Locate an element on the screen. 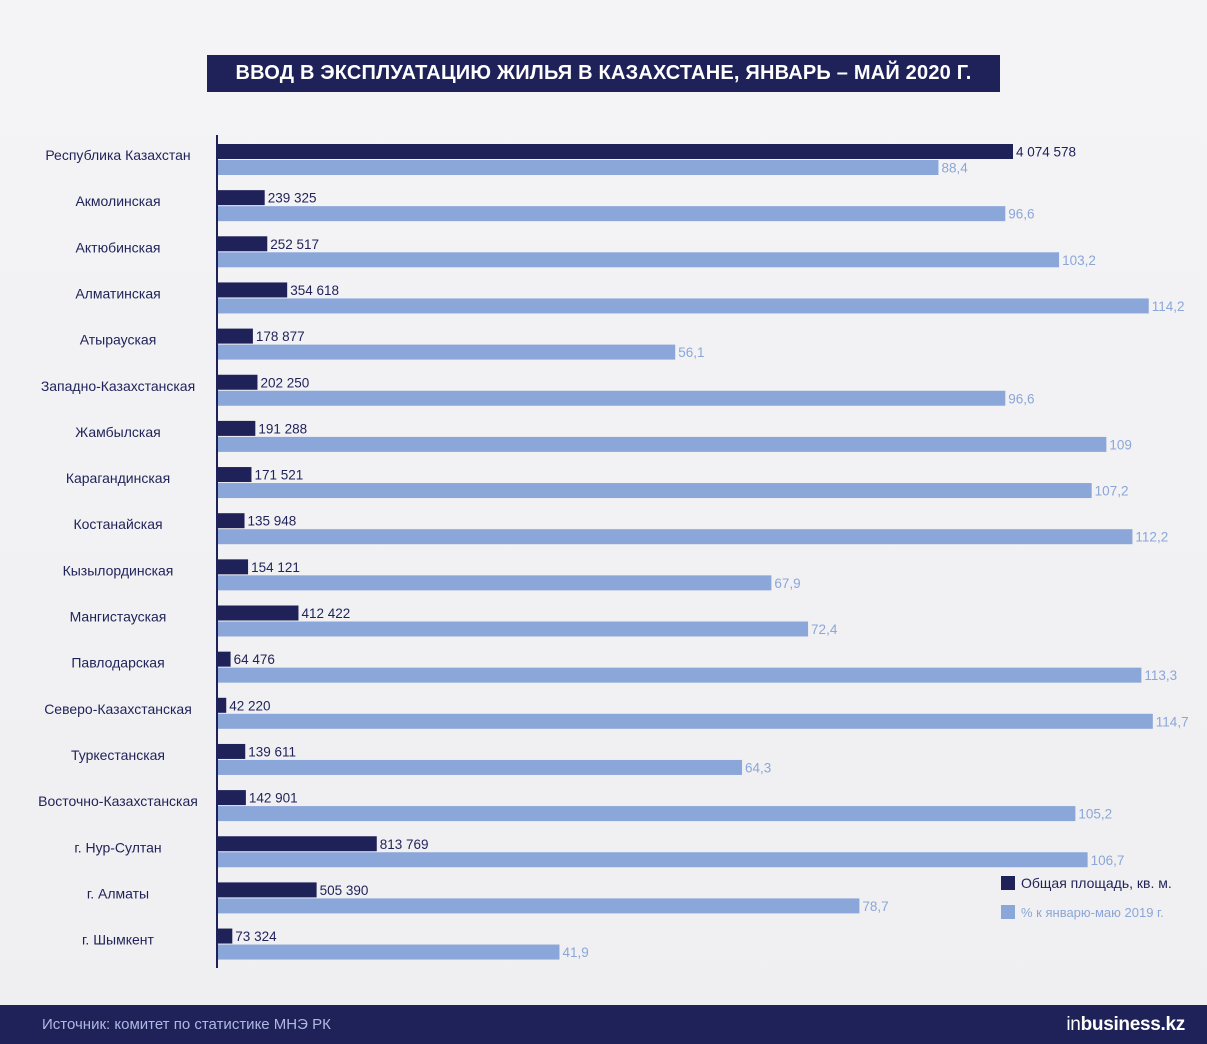 Image resolution: width=1207 pixels, height=1044 pixels. value-label-area: 505 390 is located at coordinates (344, 890).